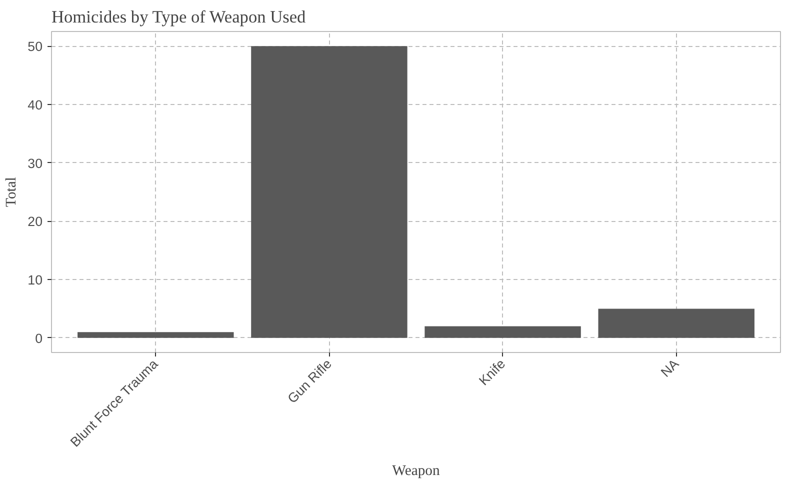 The height and width of the screenshot is (487, 790). I want to click on y-tick-label: 20, so click(35, 222).